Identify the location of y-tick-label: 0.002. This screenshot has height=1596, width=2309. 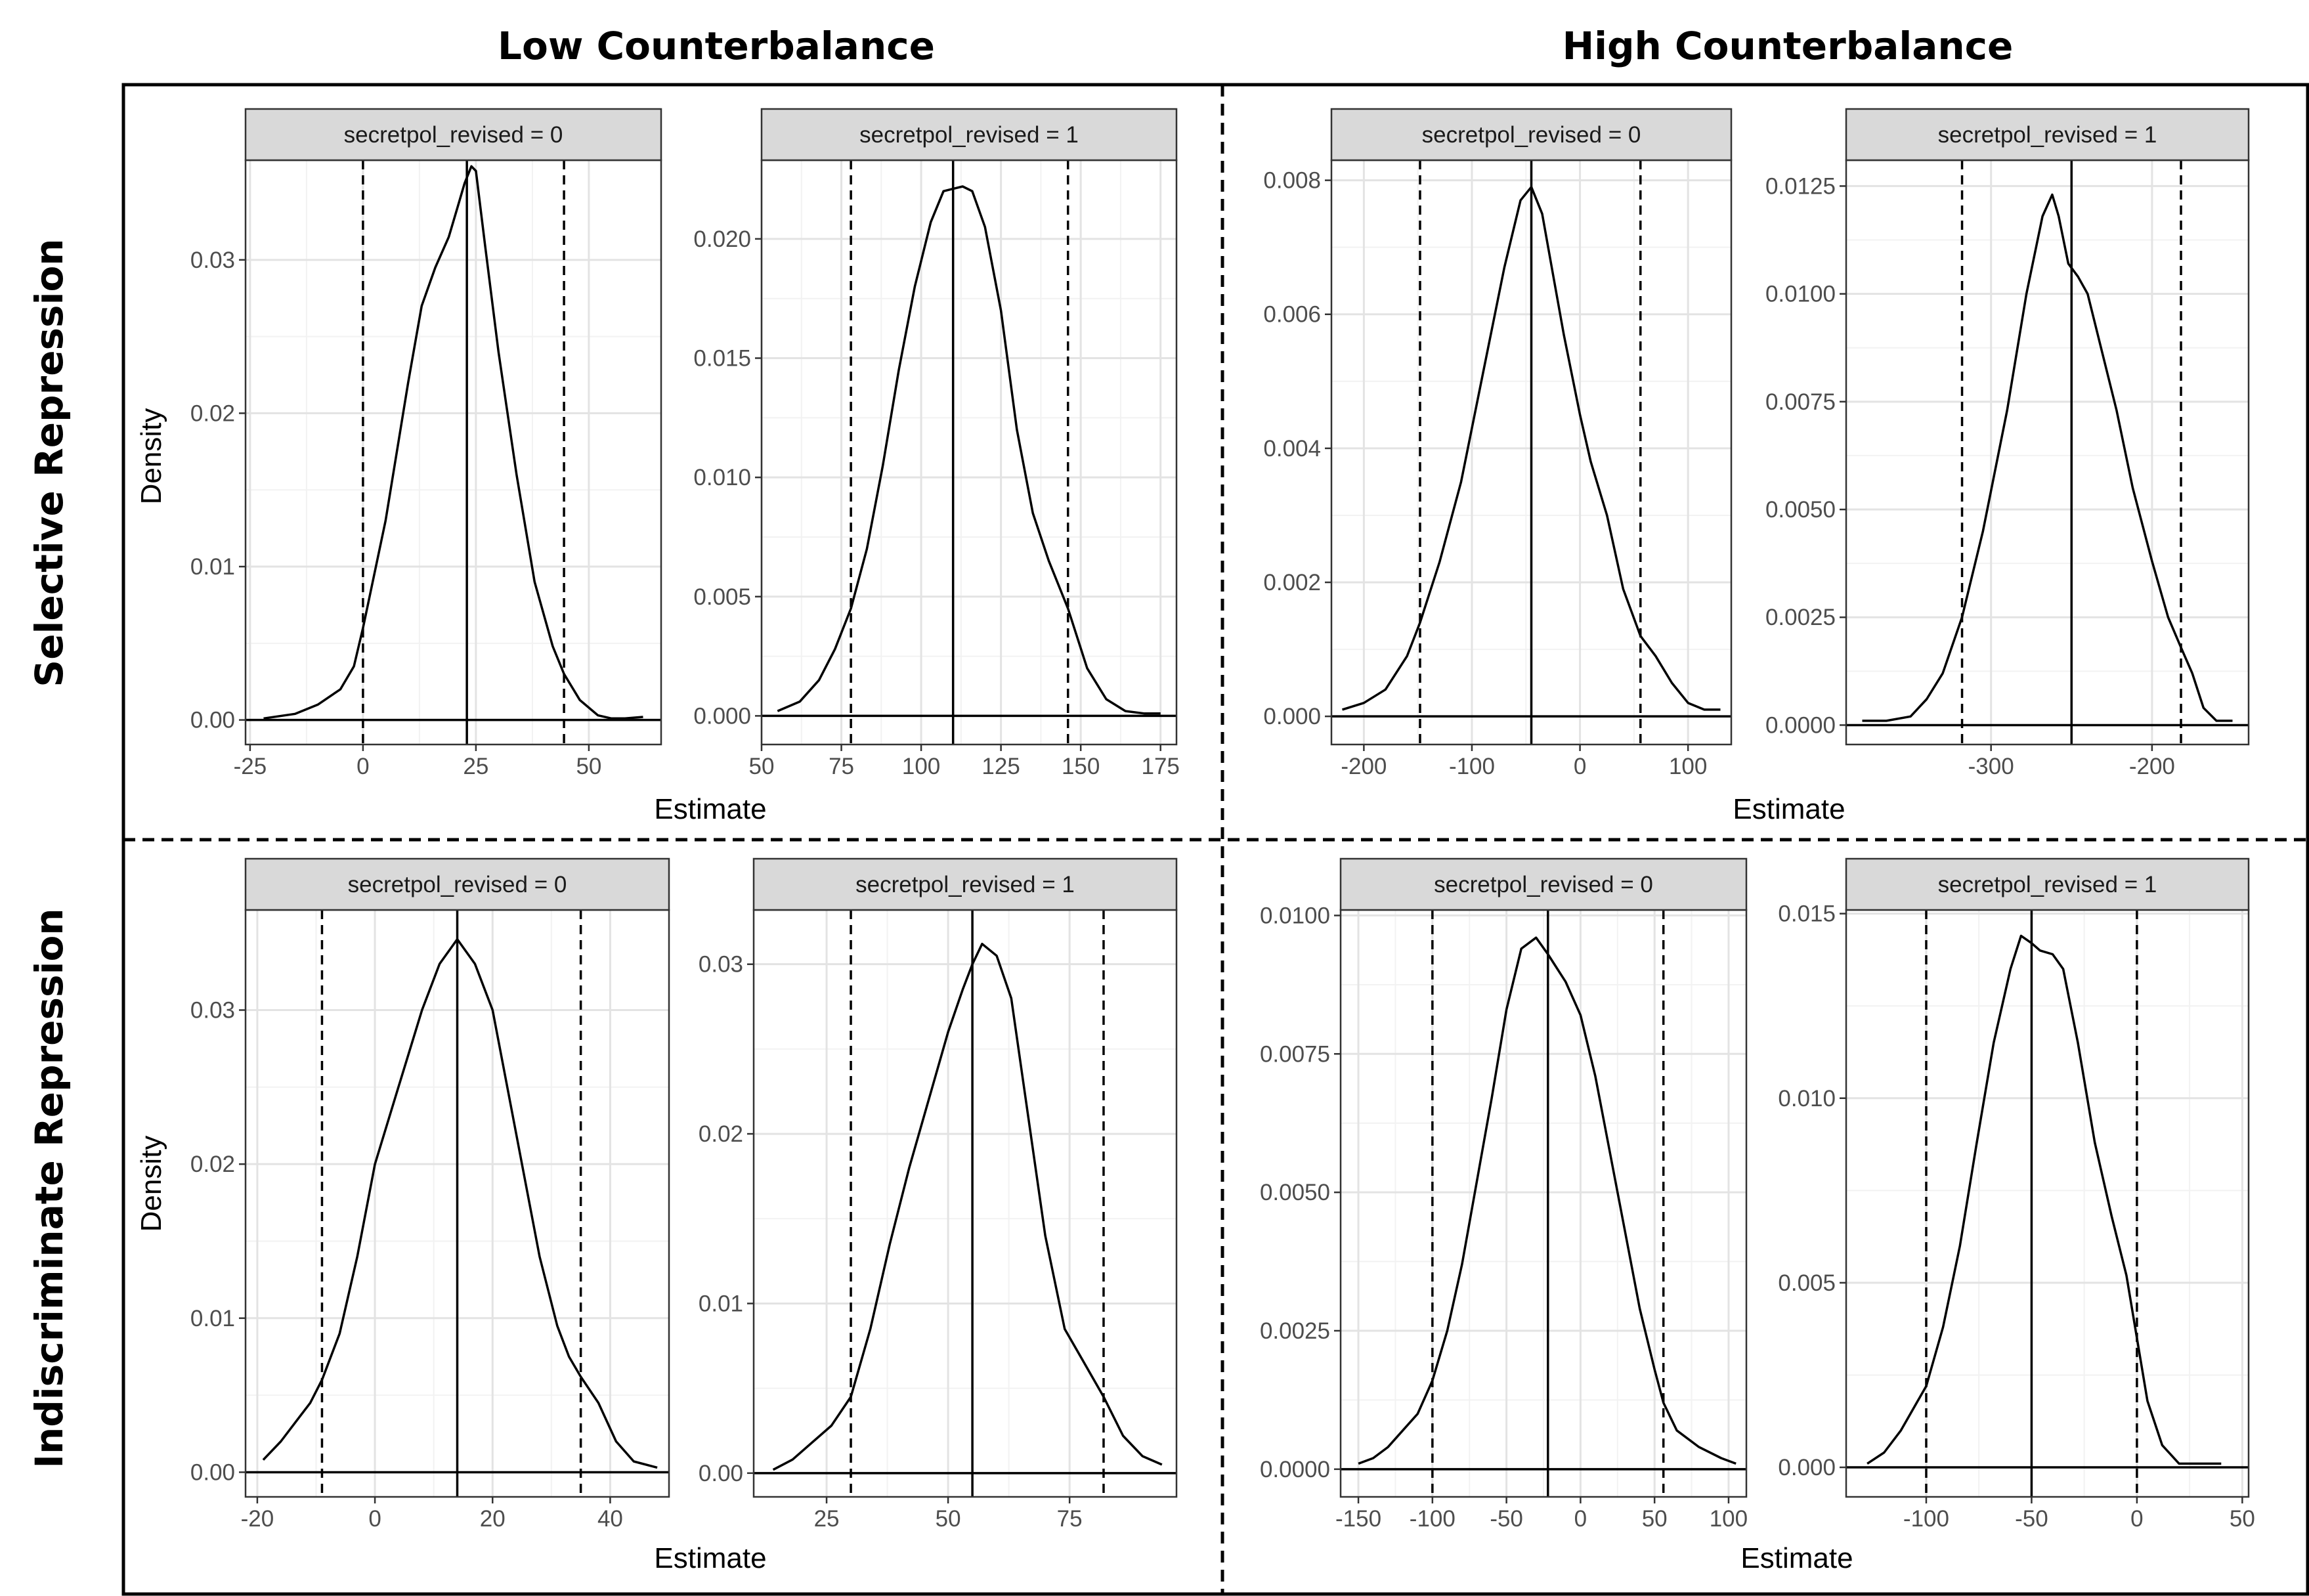
(1292, 582).